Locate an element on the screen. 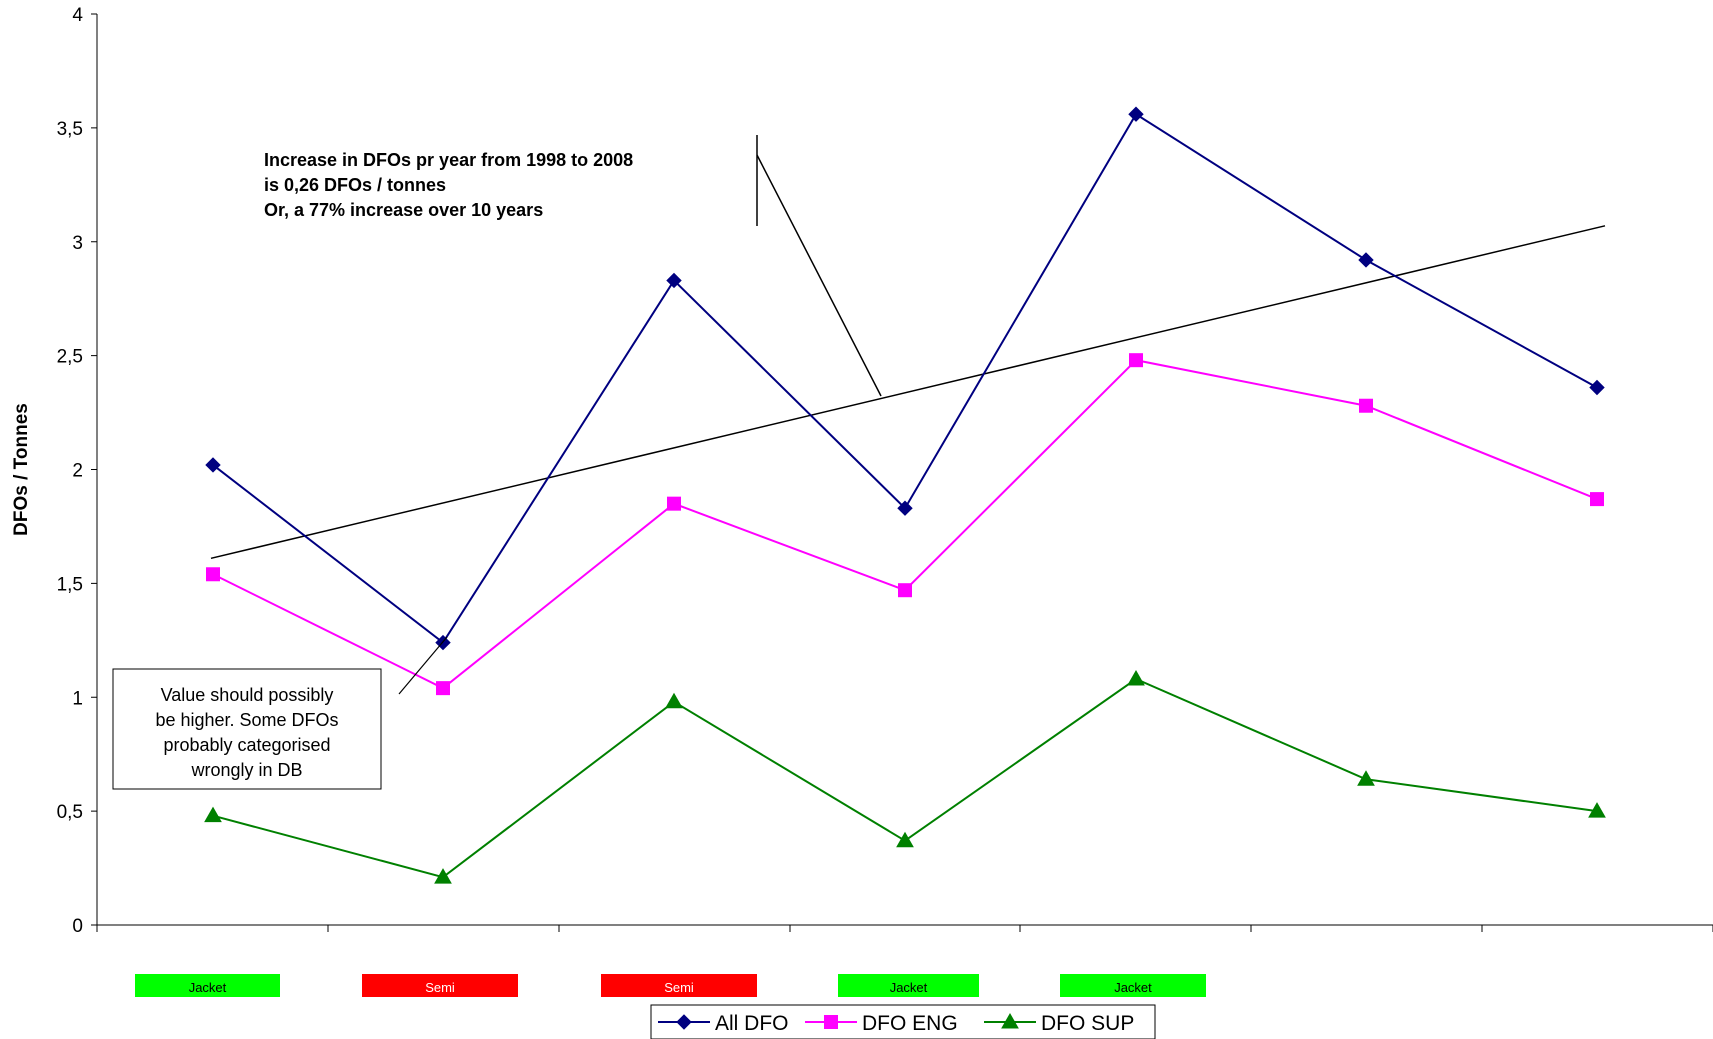  value-note-box is located at coordinates (247, 729).